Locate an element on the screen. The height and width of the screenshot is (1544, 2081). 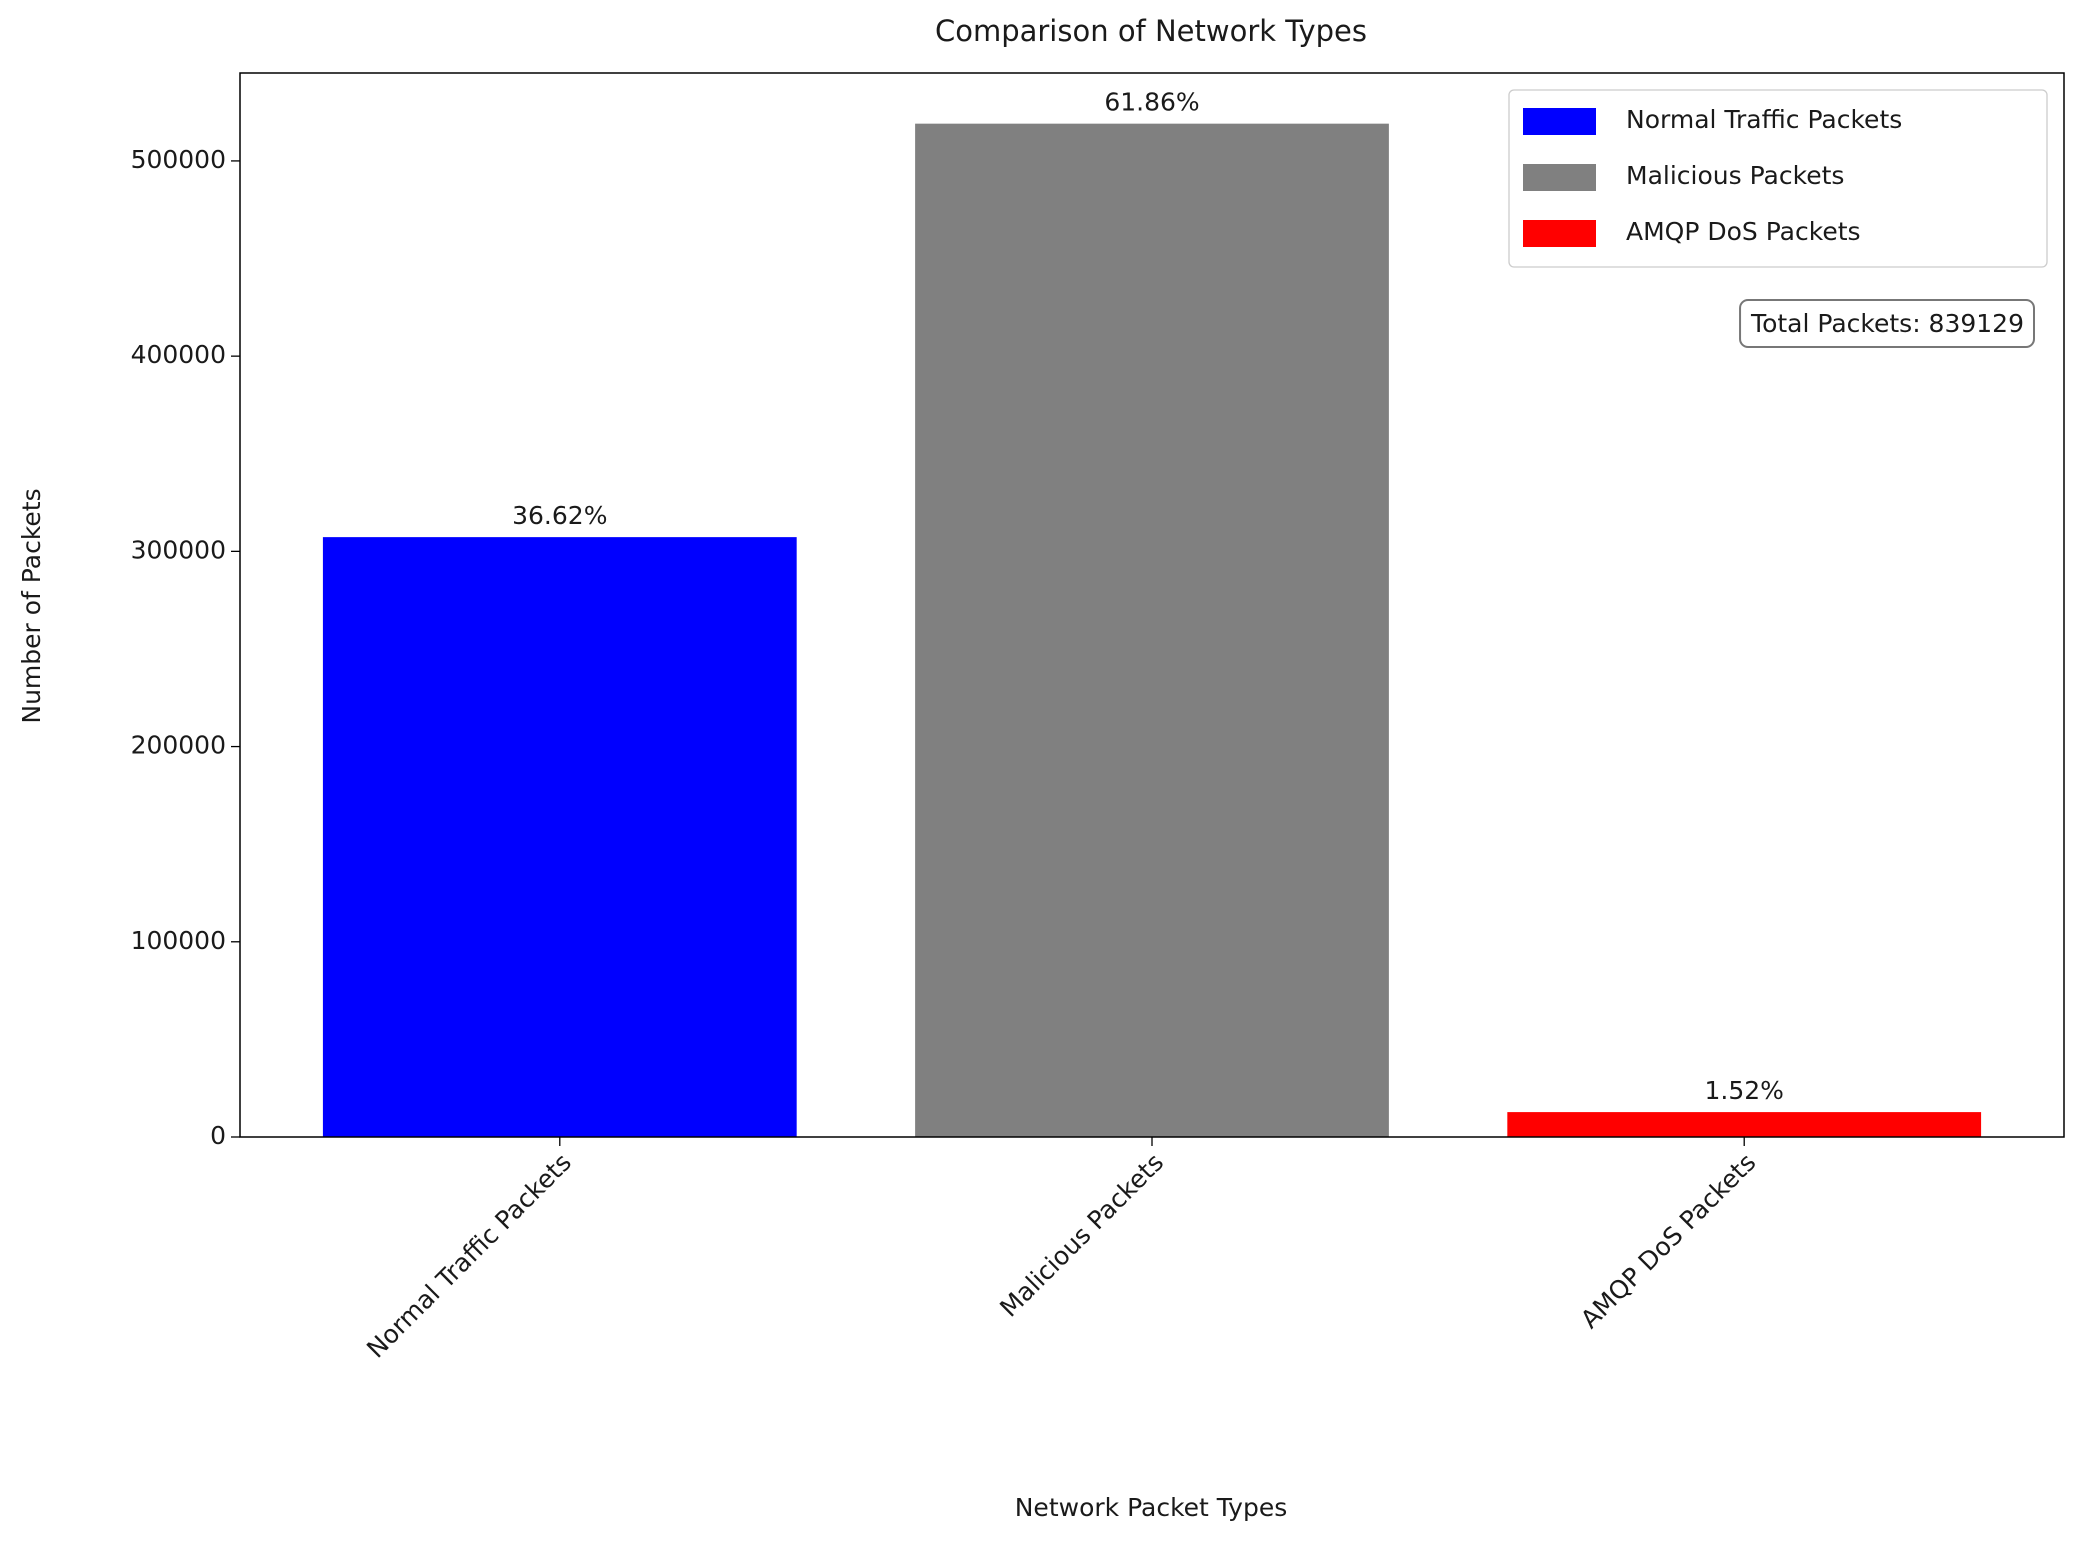
y-tick-label: 0 is located at coordinates (218, 1135).